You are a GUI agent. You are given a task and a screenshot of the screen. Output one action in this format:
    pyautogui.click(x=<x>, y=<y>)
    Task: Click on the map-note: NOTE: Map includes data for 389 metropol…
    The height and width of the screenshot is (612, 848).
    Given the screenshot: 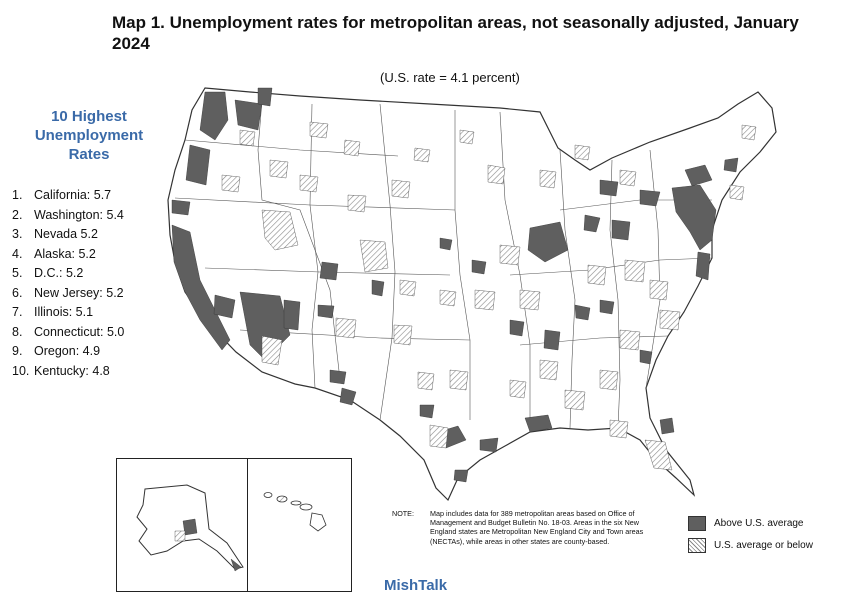 What is the action you would take?
    pyautogui.click(x=522, y=527)
    